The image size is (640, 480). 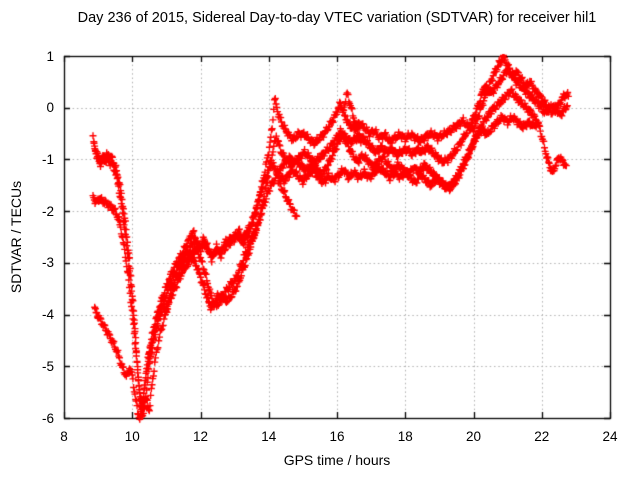 What do you see at coordinates (610, 436) in the screenshot?
I see `x-tick-label: 24` at bounding box center [610, 436].